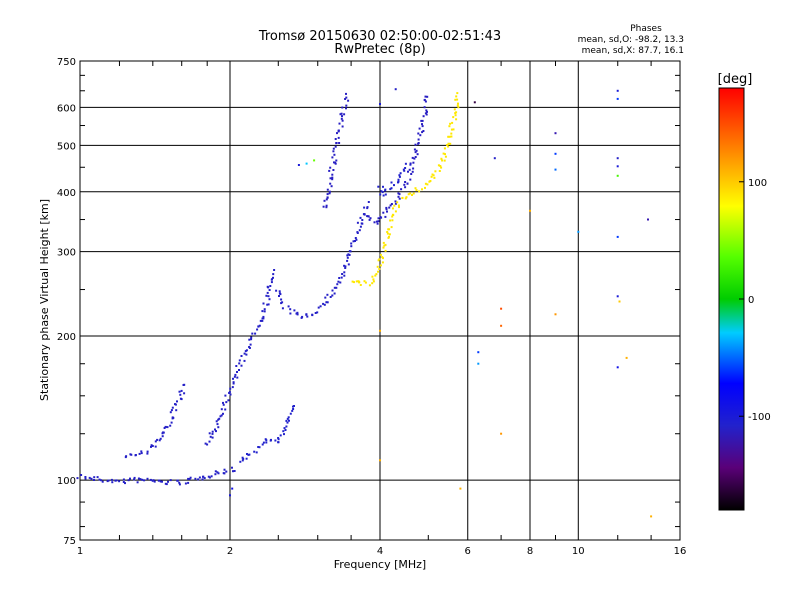 The image size is (800, 604). What do you see at coordinates (66, 337) in the screenshot?
I see `y-tick-label: 200` at bounding box center [66, 337].